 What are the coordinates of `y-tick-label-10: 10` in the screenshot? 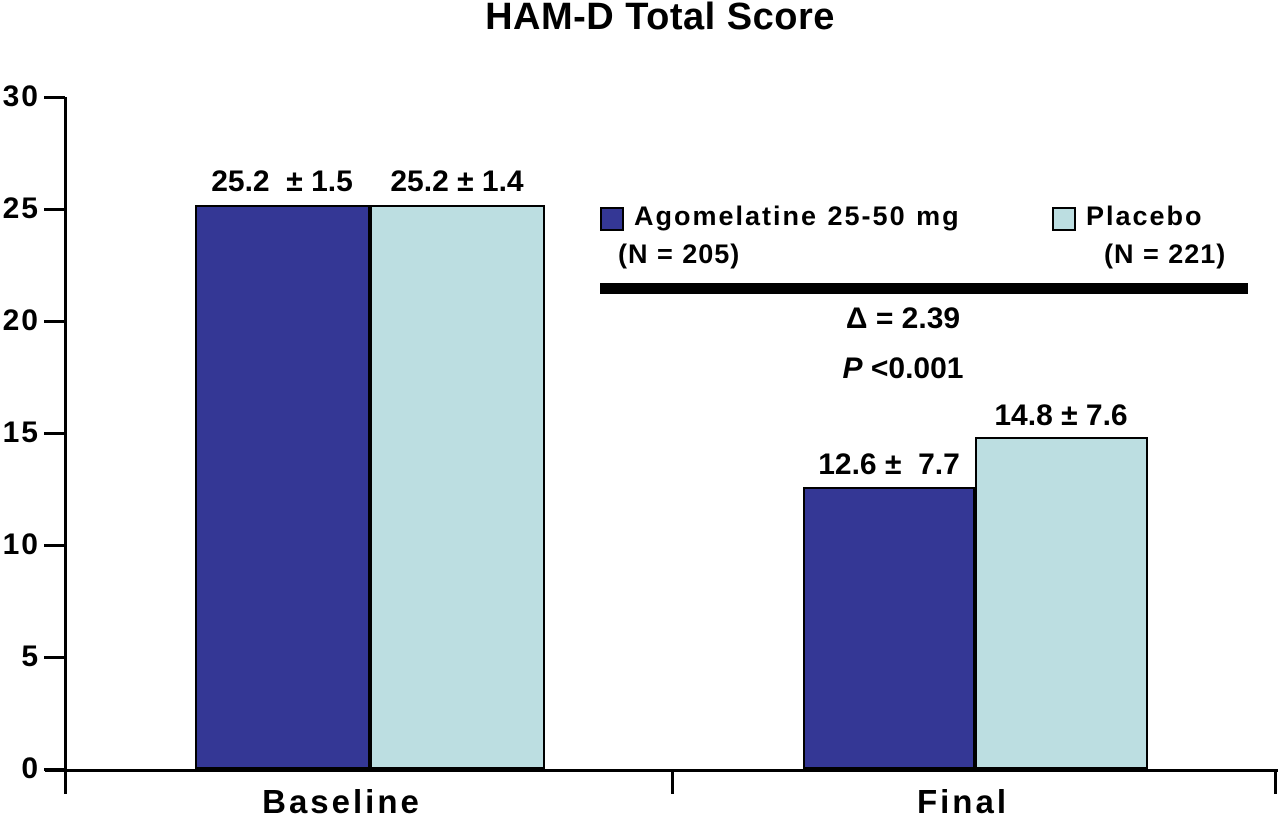 It's located at (21, 544).